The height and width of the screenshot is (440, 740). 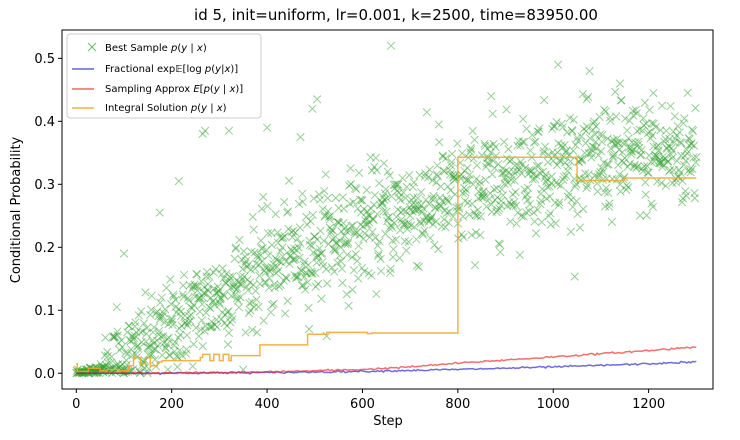 What do you see at coordinates (171, 69) in the screenshot?
I see `legend-label-fractional: Fractional exp𝔼[log p(y|x)]` at bounding box center [171, 69].